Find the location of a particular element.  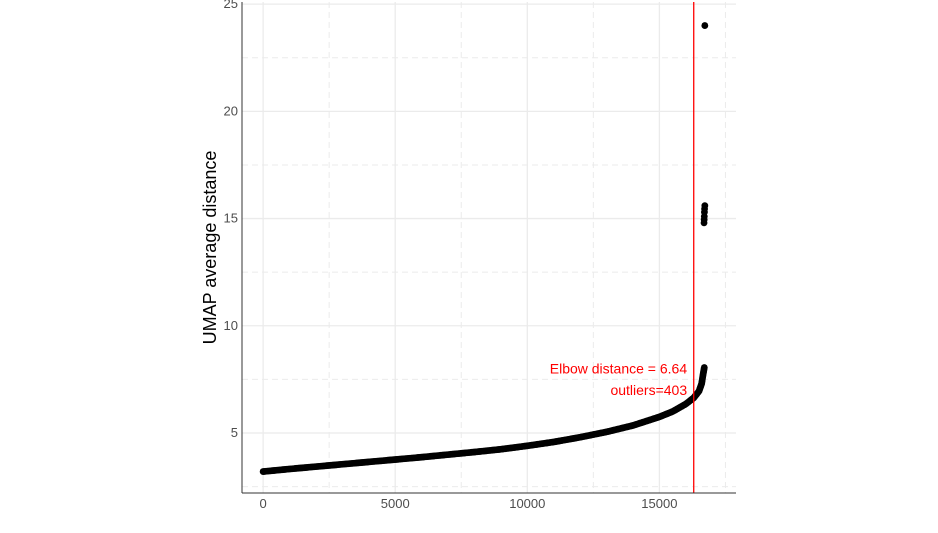

y-axis-title: UMAP average distance is located at coordinates (210, 248).